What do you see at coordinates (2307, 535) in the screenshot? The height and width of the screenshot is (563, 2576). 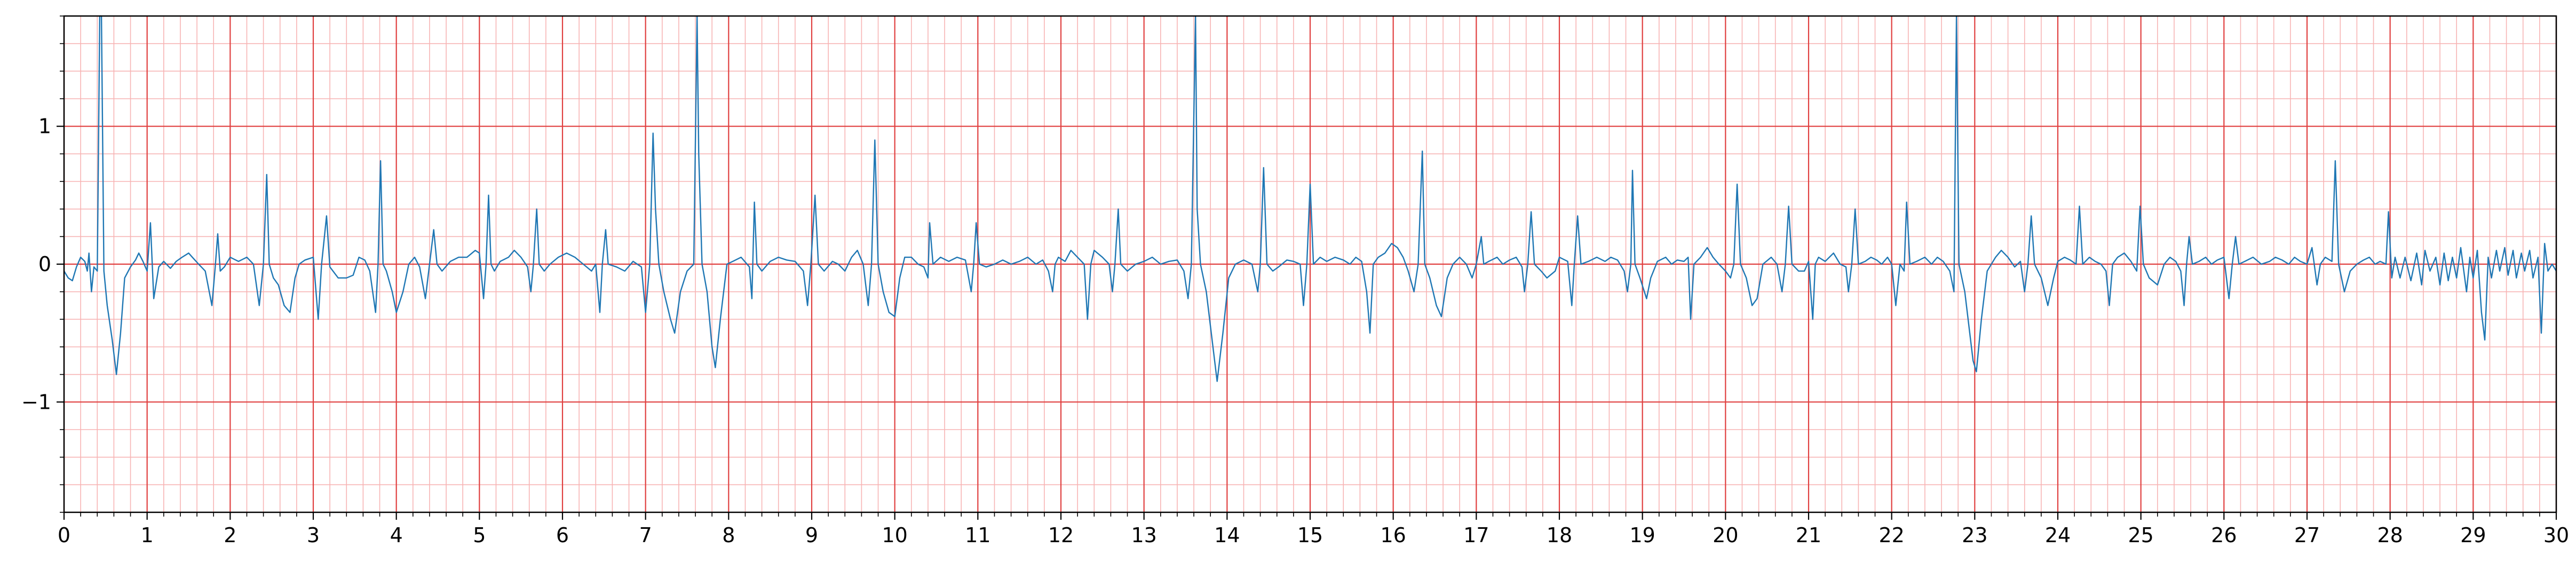 I see `x-tick-label: 27` at bounding box center [2307, 535].